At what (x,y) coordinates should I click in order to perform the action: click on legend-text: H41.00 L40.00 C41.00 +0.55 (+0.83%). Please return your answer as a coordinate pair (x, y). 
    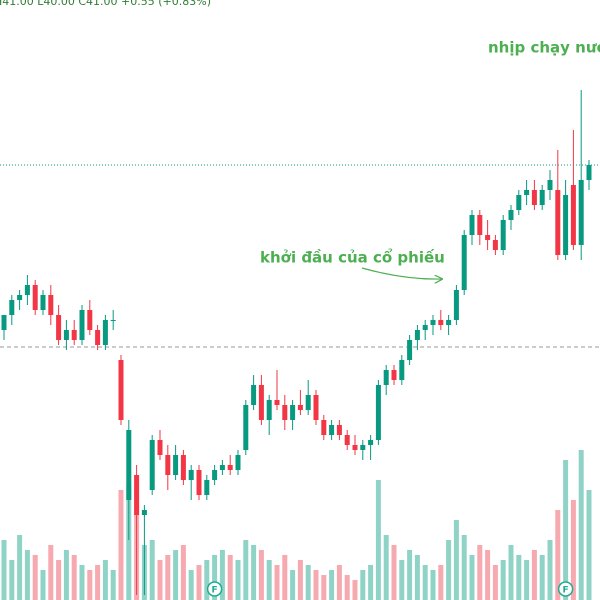
    Looking at the image, I should click on (105, 4).